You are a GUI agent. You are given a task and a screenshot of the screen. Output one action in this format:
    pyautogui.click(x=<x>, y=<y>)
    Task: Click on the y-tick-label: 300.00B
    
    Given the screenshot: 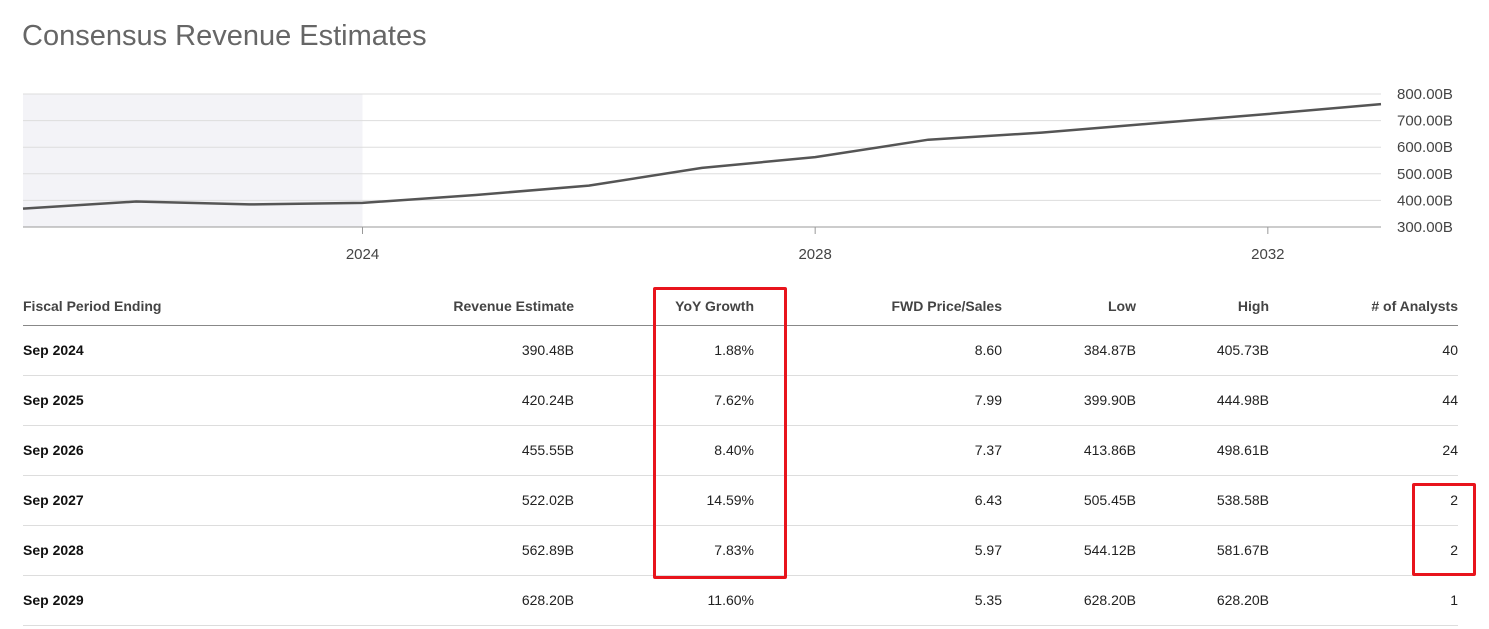 What is the action you would take?
    pyautogui.click(x=1425, y=227)
    